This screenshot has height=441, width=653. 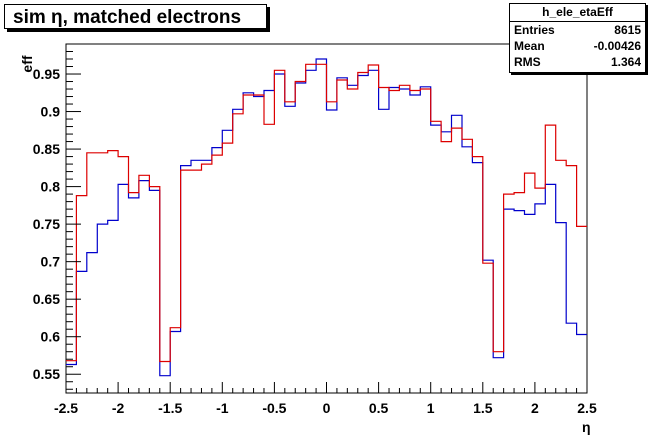 What do you see at coordinates (51, 337) in the screenshot?
I see `y-tick-label: 0.6` at bounding box center [51, 337].